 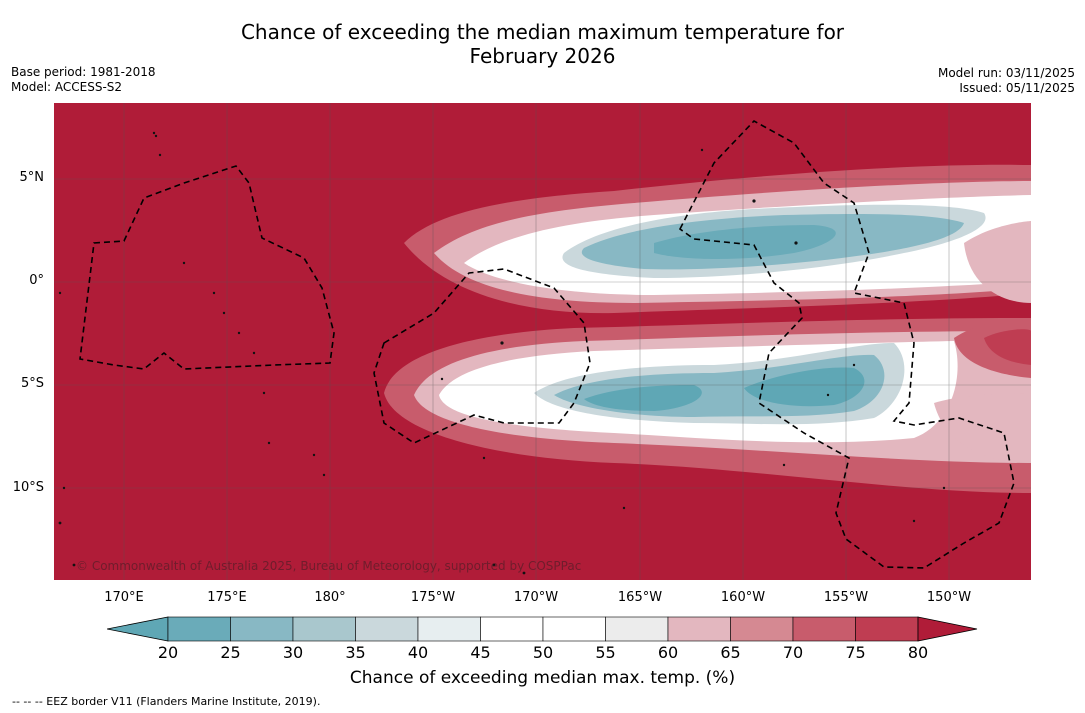 I want to click on colorbar-tick-label: 40, so click(x=418, y=652).